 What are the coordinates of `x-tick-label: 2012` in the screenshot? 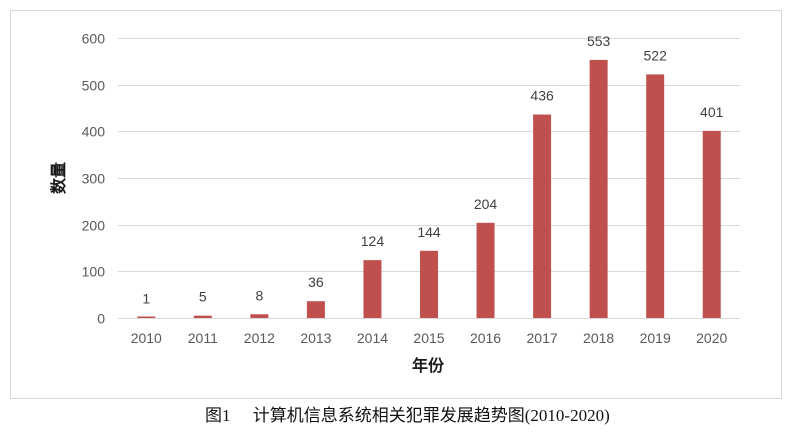 It's located at (259, 338).